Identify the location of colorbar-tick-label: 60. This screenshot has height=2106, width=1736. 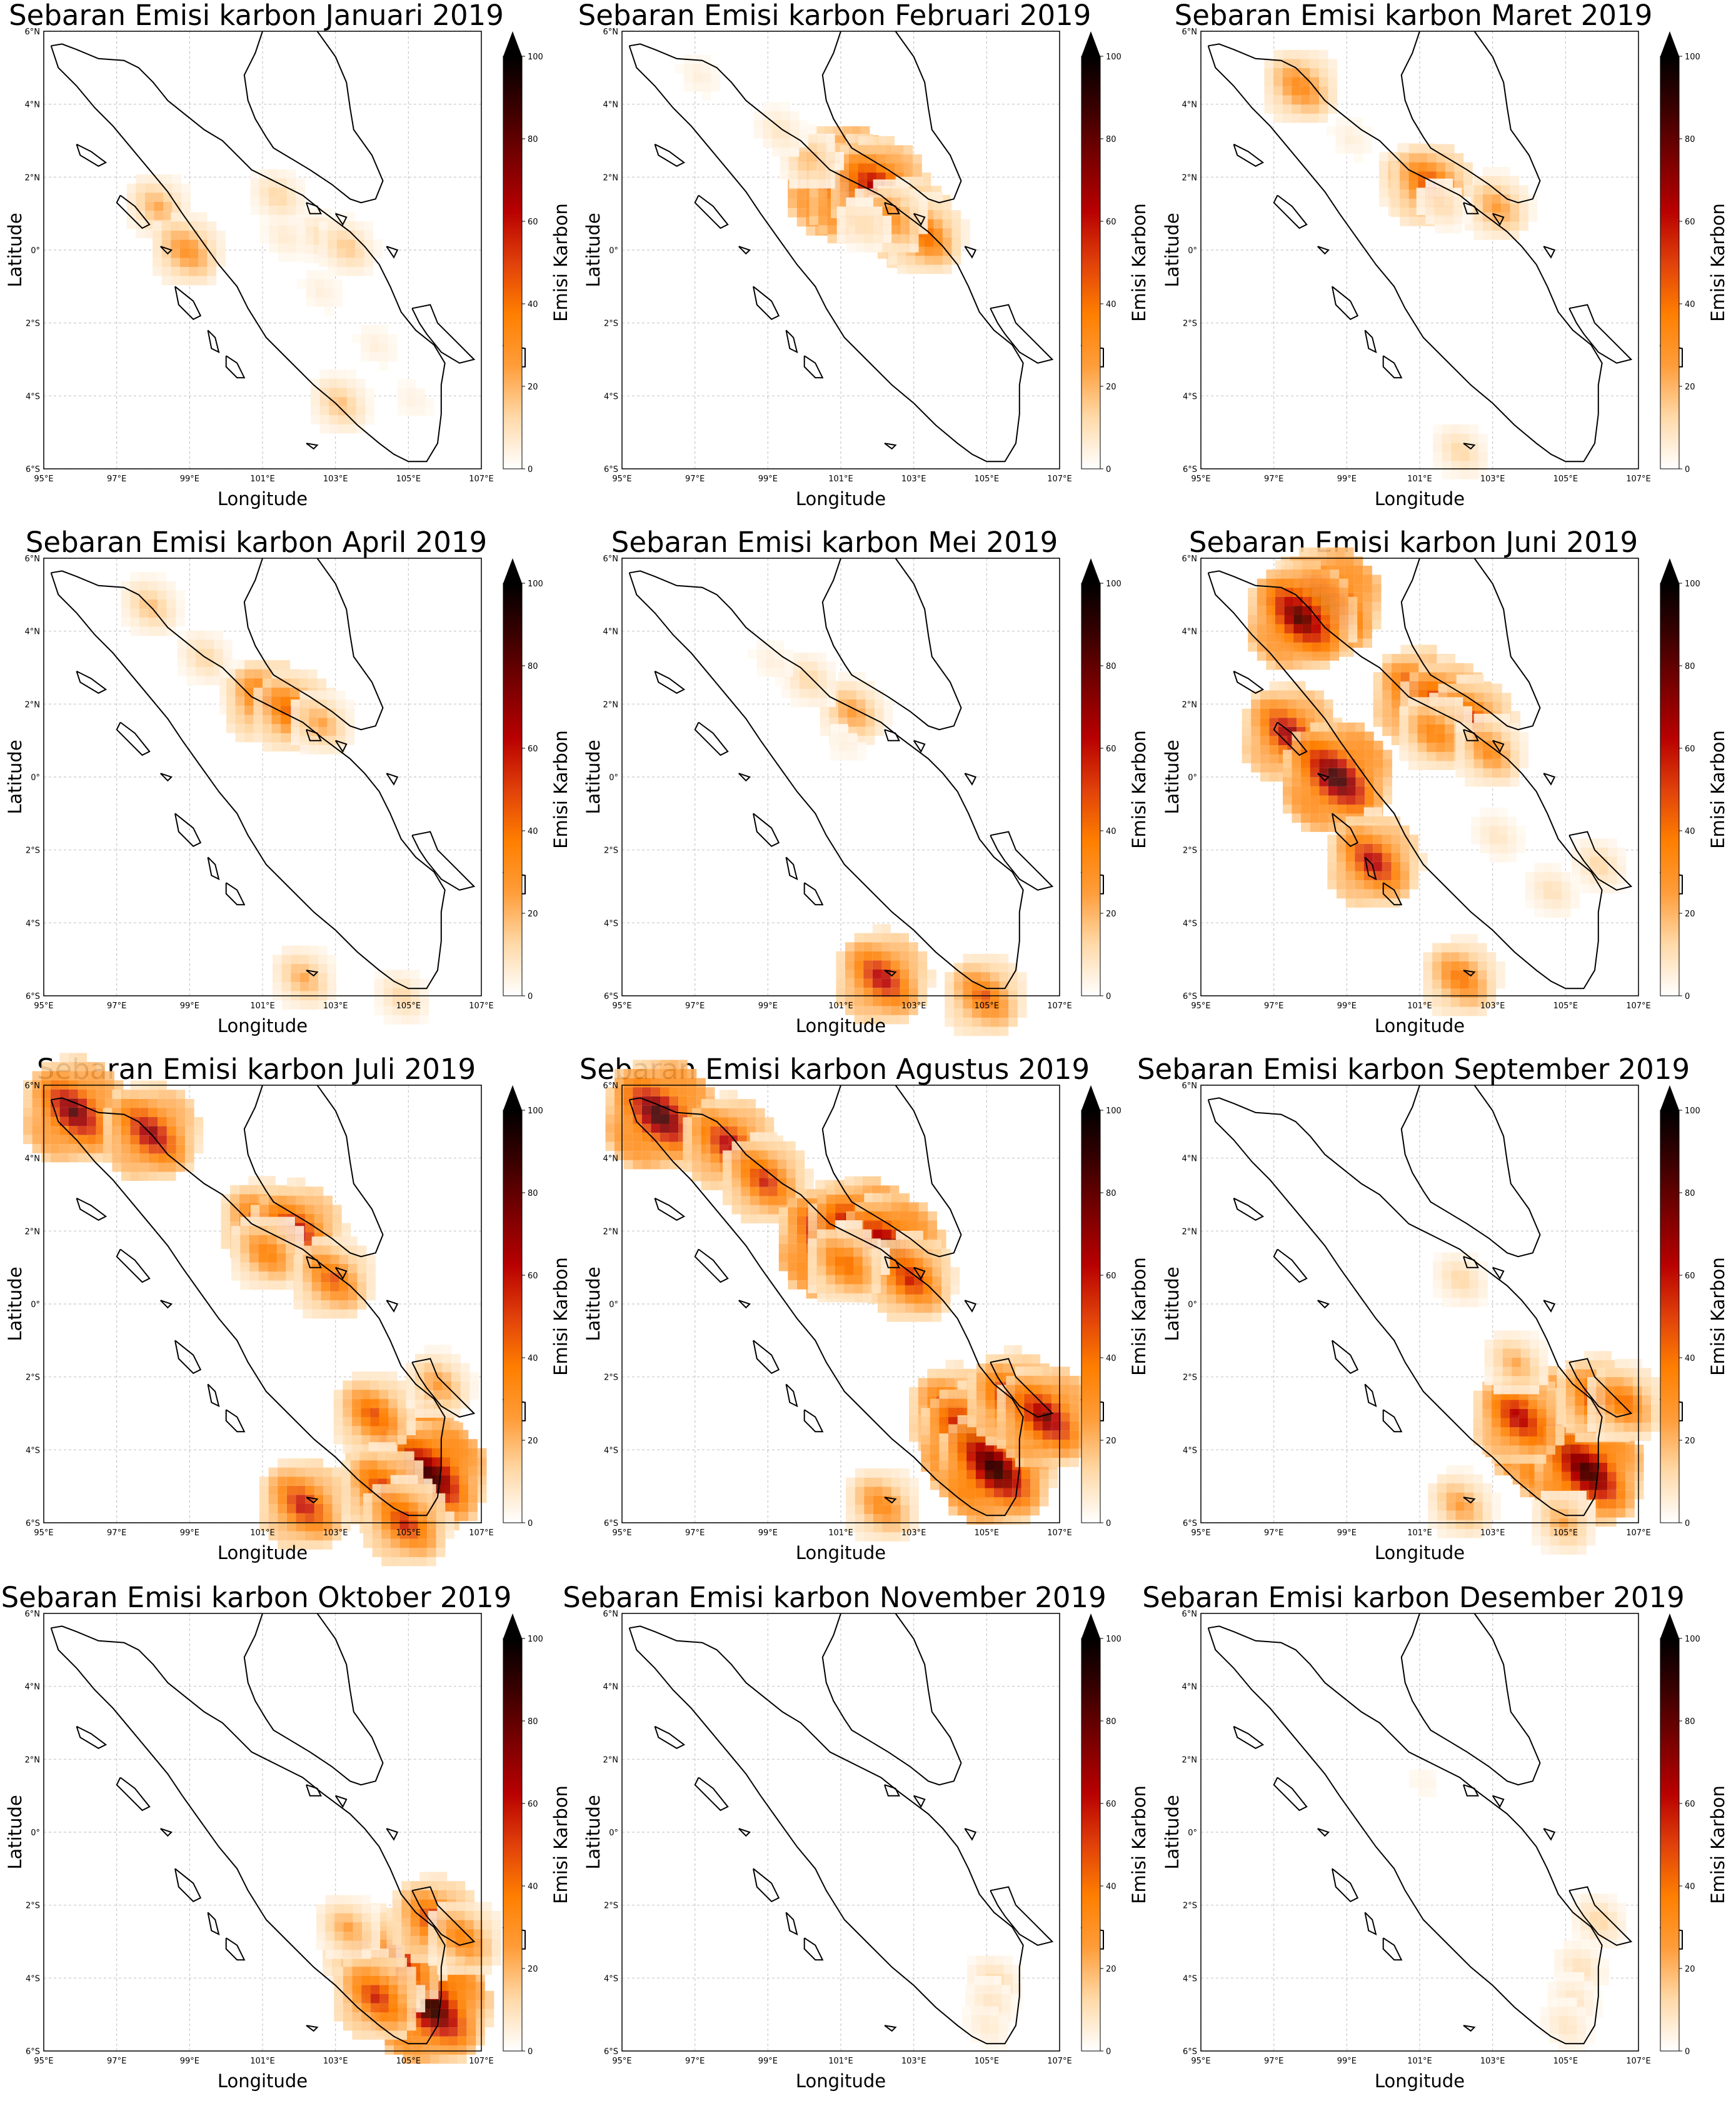
(533, 1276).